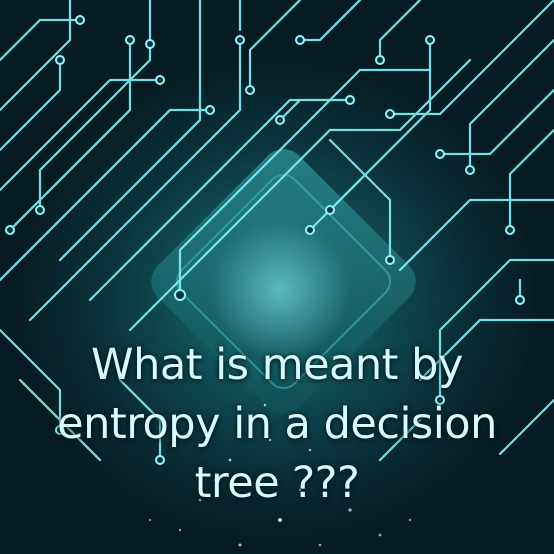  Describe the element at coordinates (277, 483) in the screenshot. I see `headline-line-3: tree ???` at that location.